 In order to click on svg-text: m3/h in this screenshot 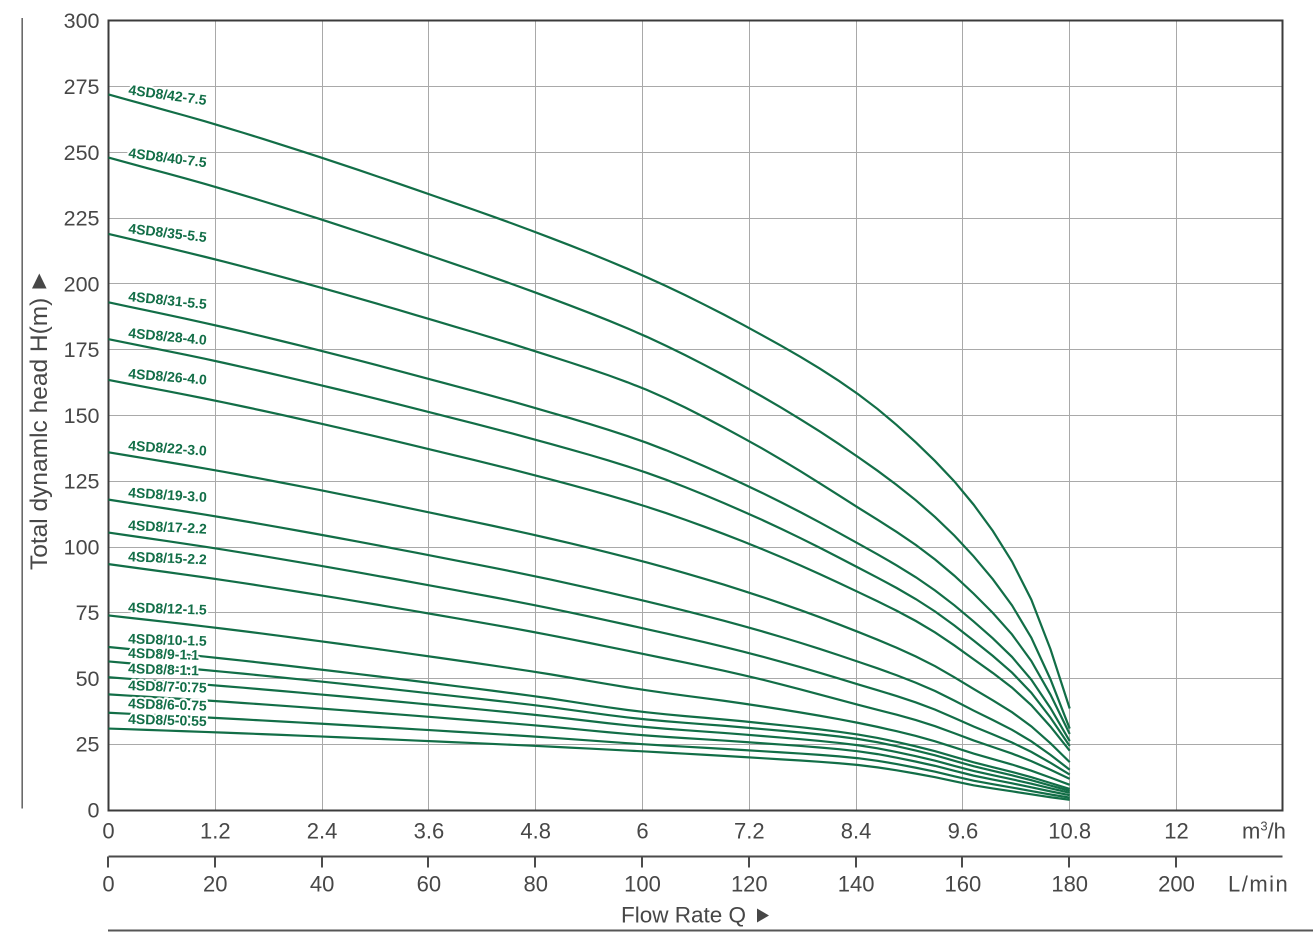, I will do `click(1264, 831)`.